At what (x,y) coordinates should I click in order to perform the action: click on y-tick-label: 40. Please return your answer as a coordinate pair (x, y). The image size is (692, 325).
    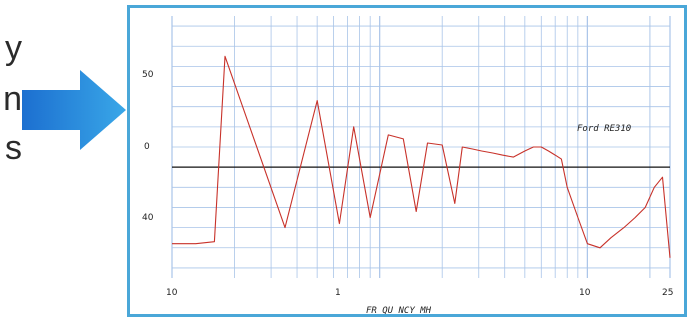
    Looking at the image, I should click on (148, 218).